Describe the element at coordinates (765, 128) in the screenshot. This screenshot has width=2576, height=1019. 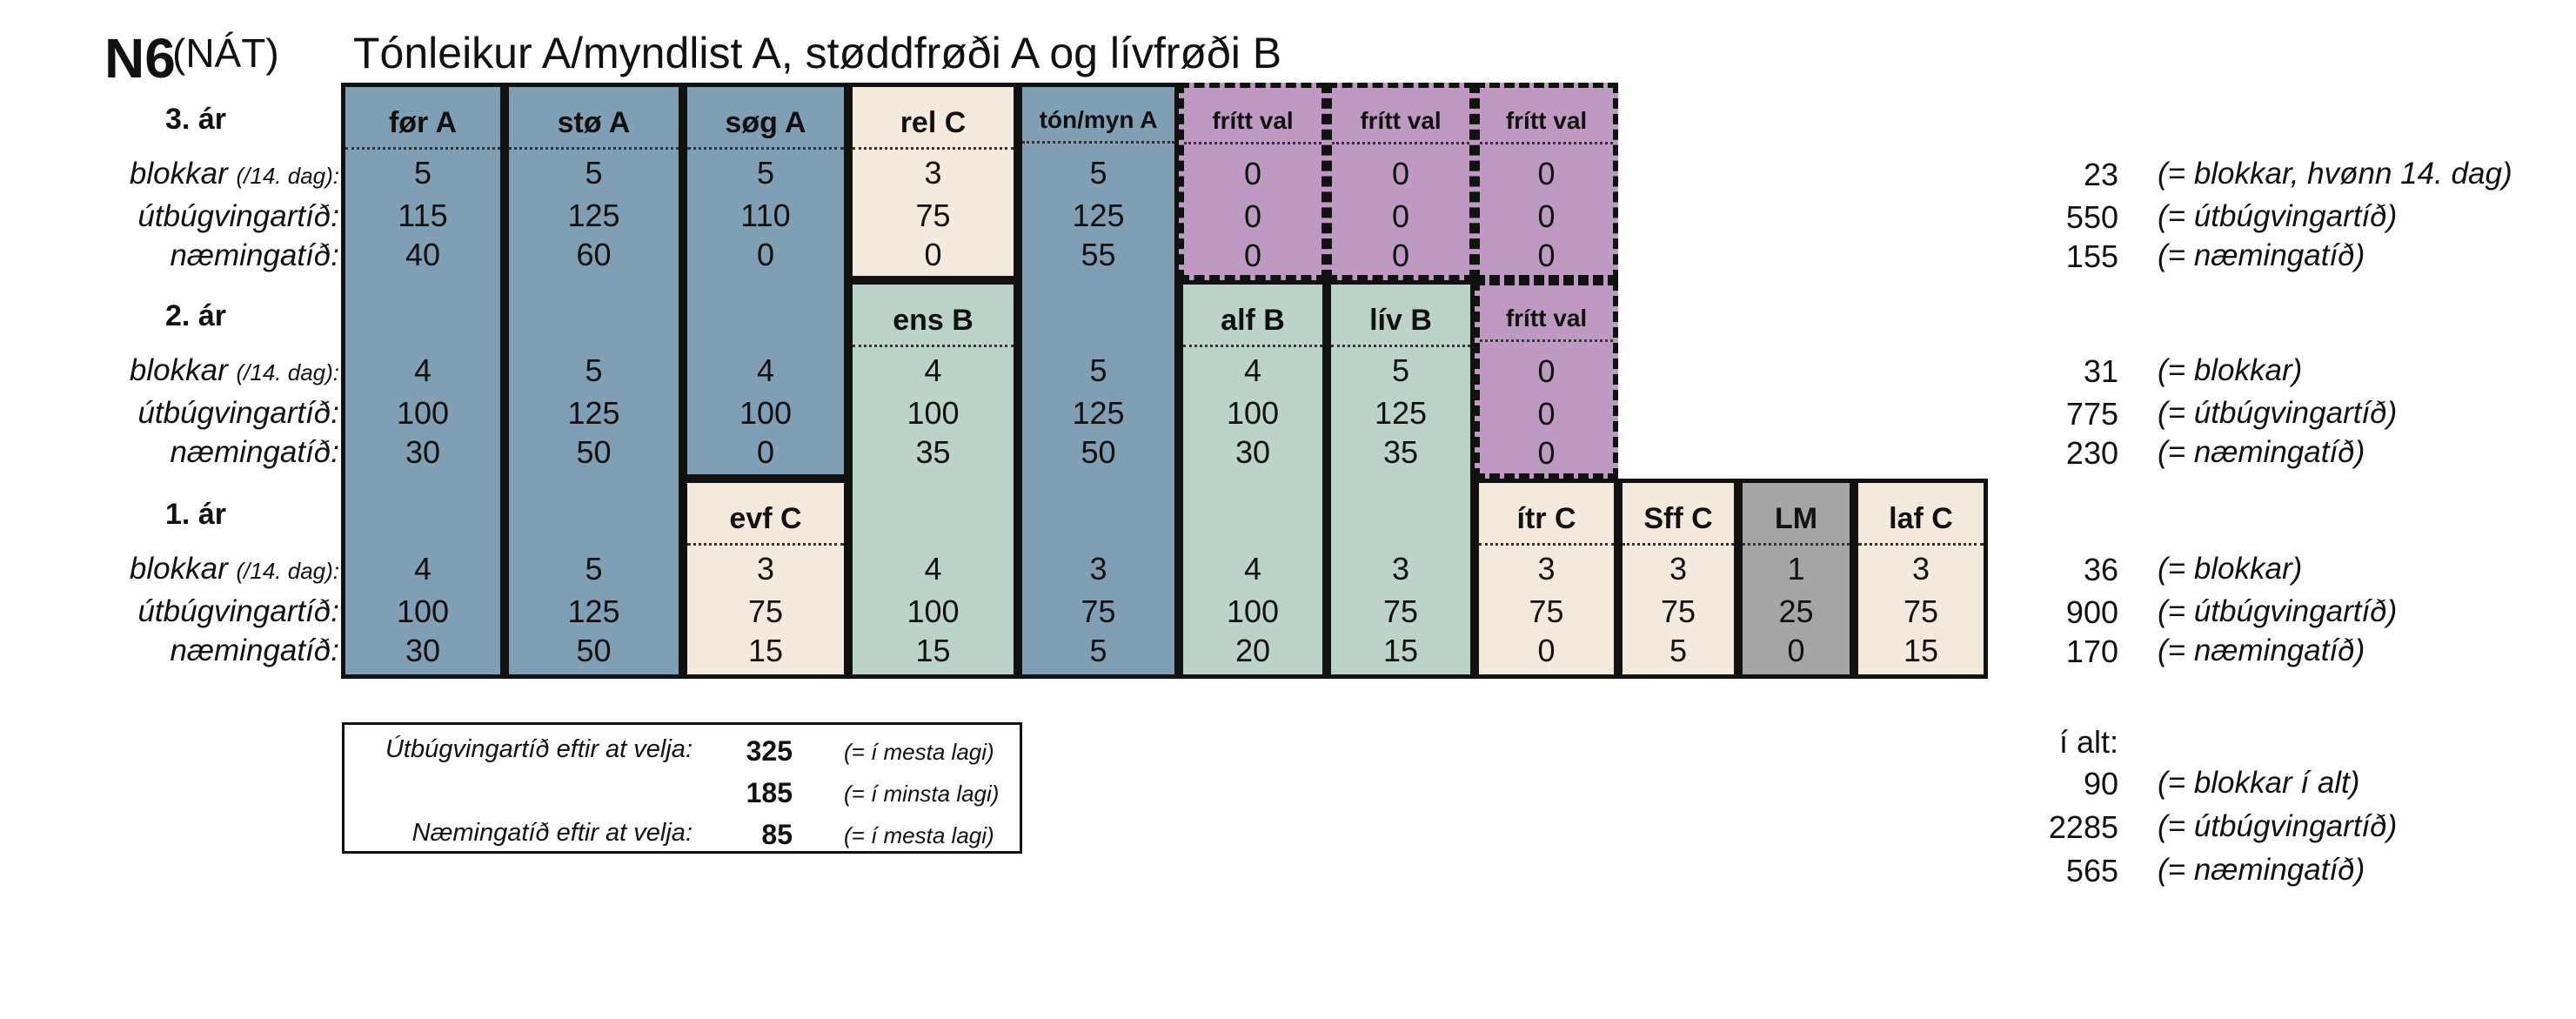
I see `course-code: søg A` at that location.